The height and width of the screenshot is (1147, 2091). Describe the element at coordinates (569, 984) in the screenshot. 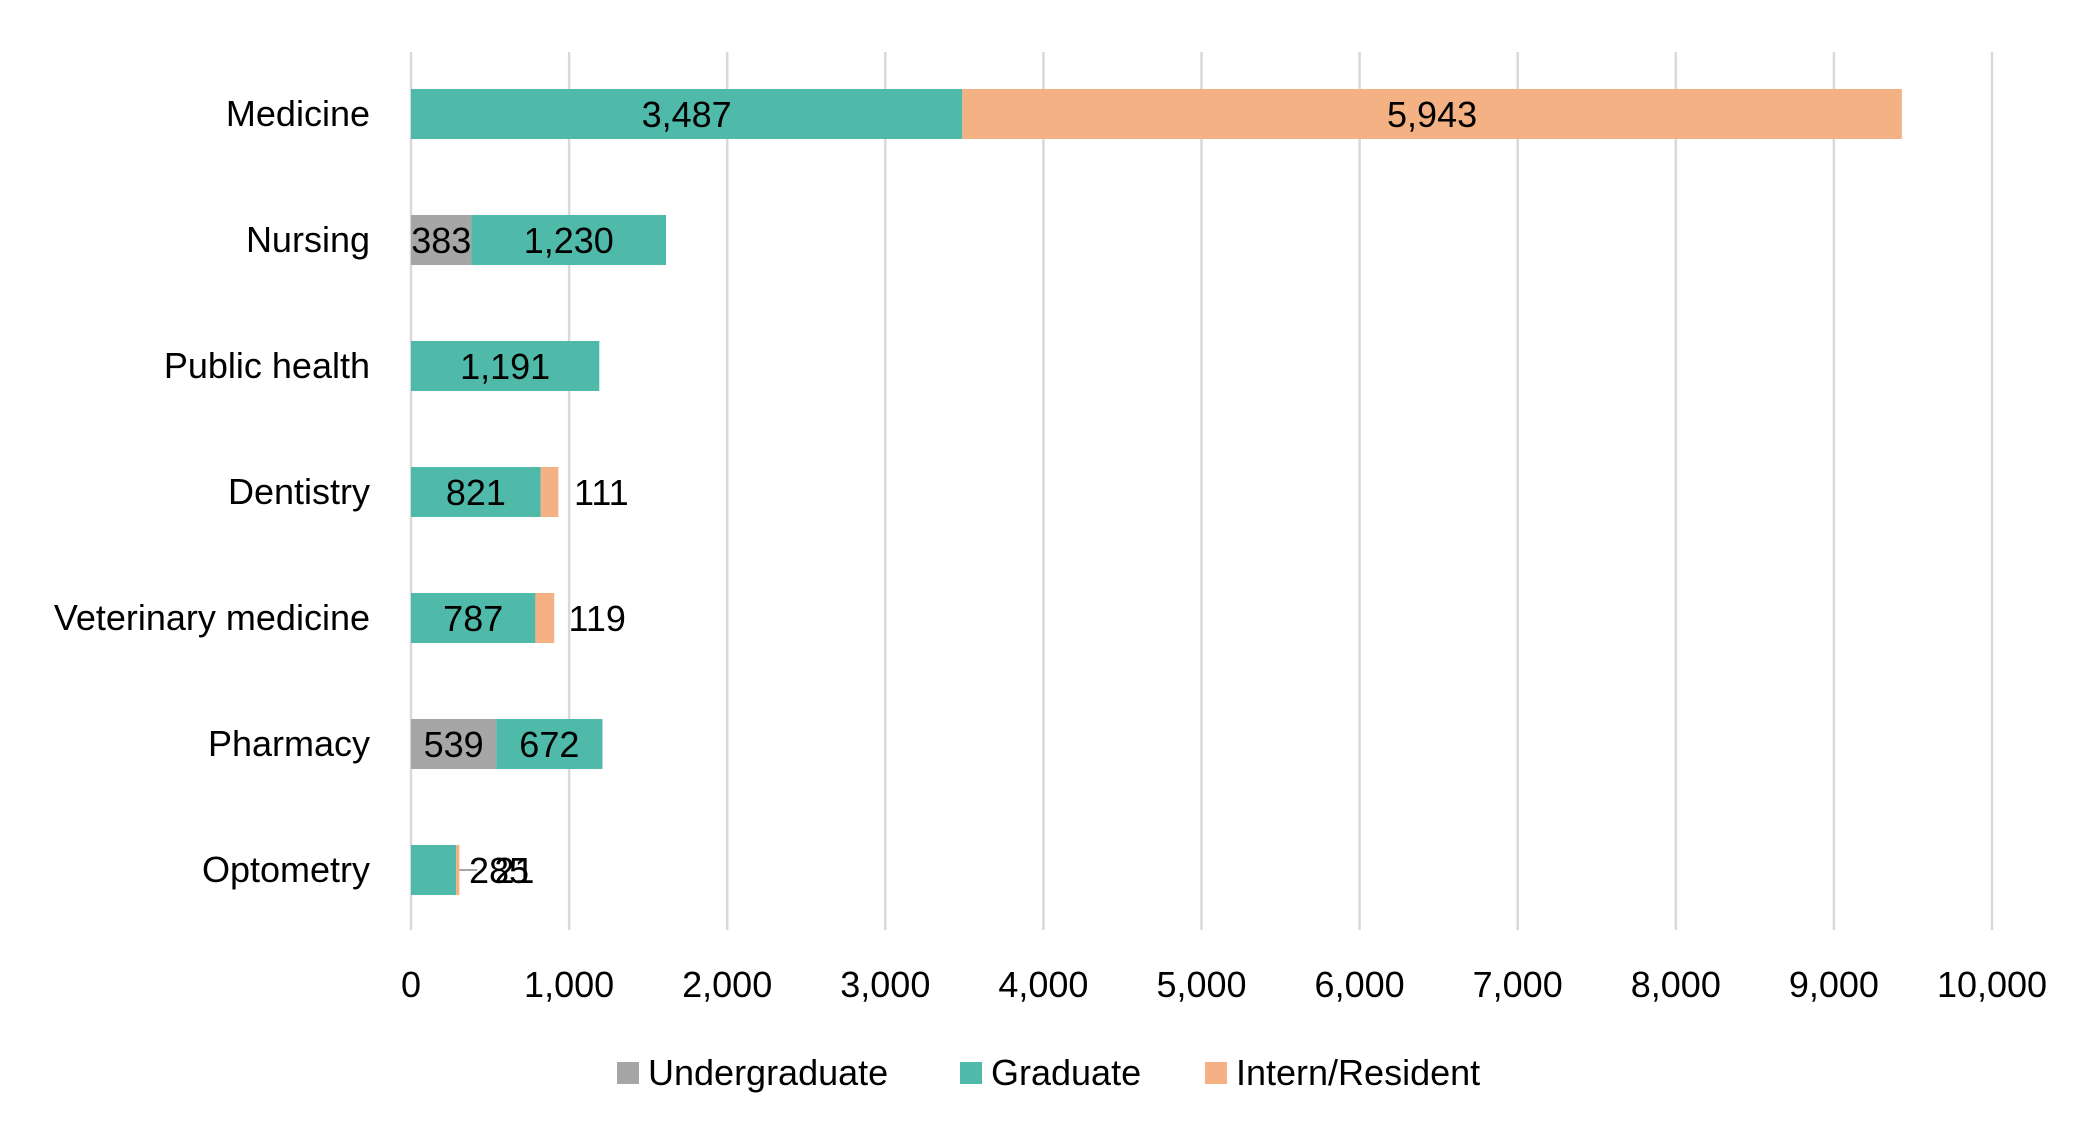

I see `x-tick-label-1: 1,000` at that location.